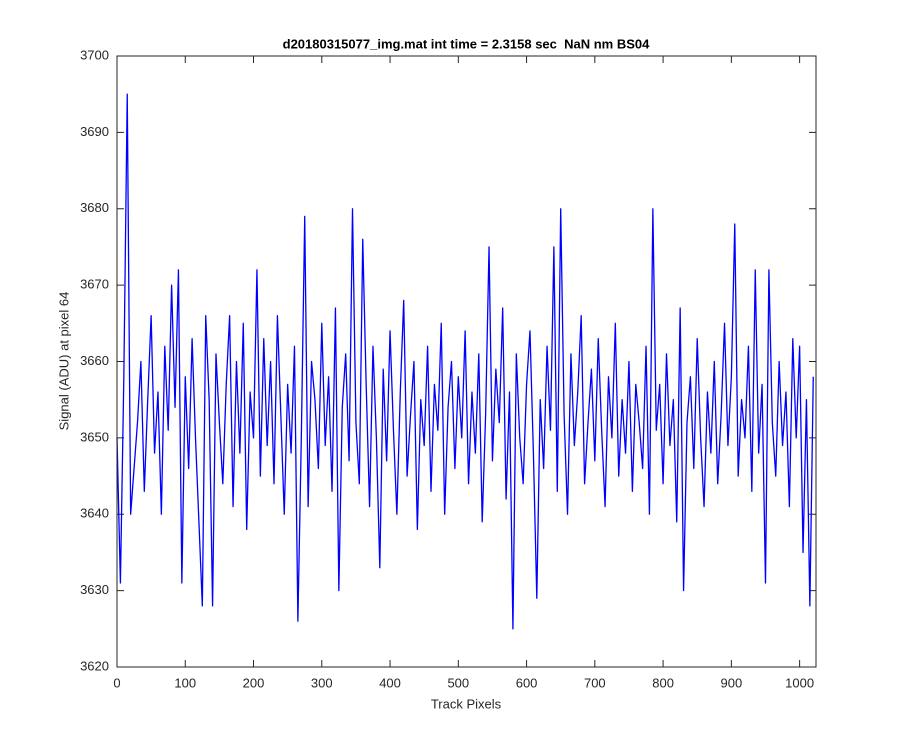 This screenshot has height=750, width=900. Describe the element at coordinates (94, 284) in the screenshot. I see `y-tick-label: 3670` at that location.